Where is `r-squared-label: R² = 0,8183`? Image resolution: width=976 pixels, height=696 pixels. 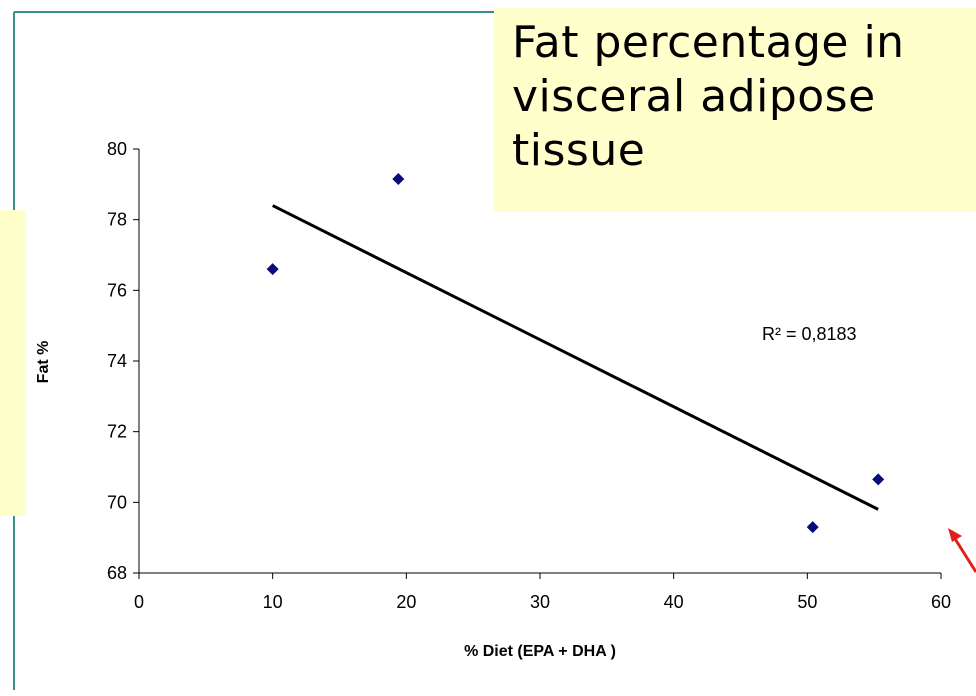 r-squared-label: R² = 0,8183 is located at coordinates (809, 334).